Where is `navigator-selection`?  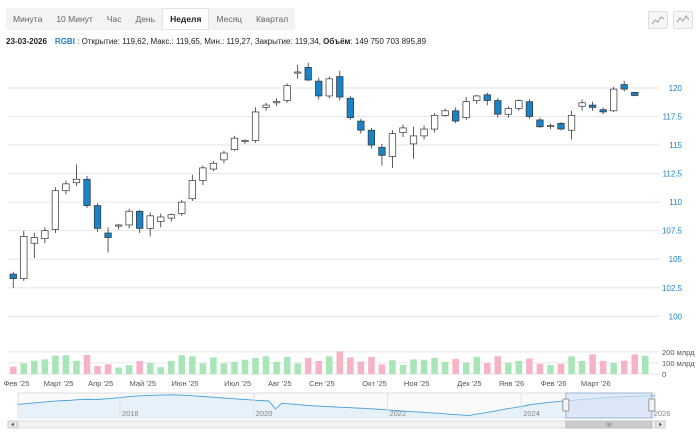 navigator-selection is located at coordinates (609, 405).